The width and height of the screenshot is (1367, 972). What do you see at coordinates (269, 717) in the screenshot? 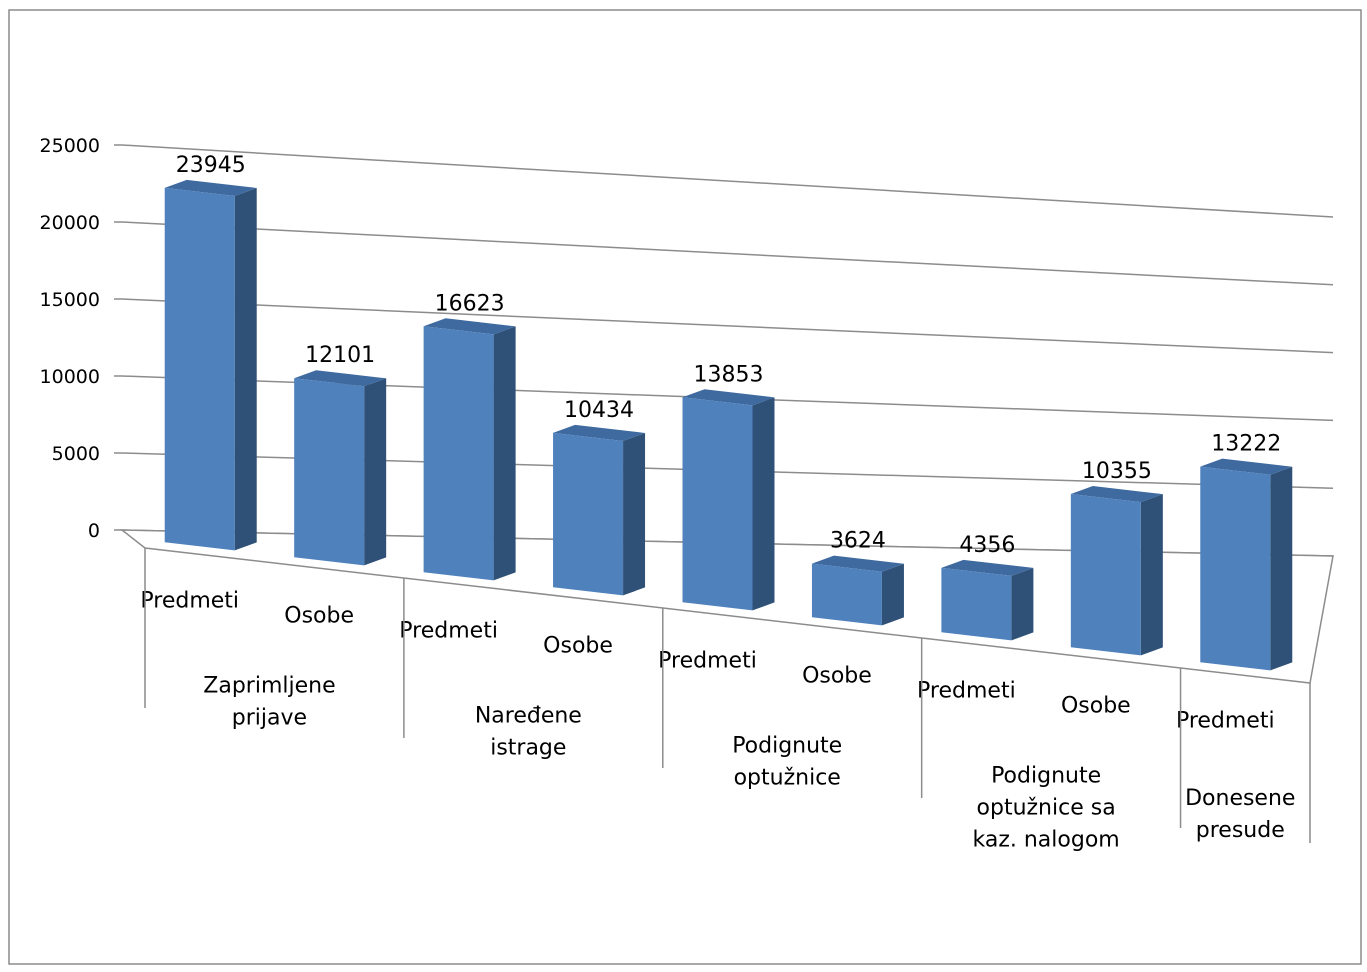
I see `group-label: prijave` at bounding box center [269, 717].